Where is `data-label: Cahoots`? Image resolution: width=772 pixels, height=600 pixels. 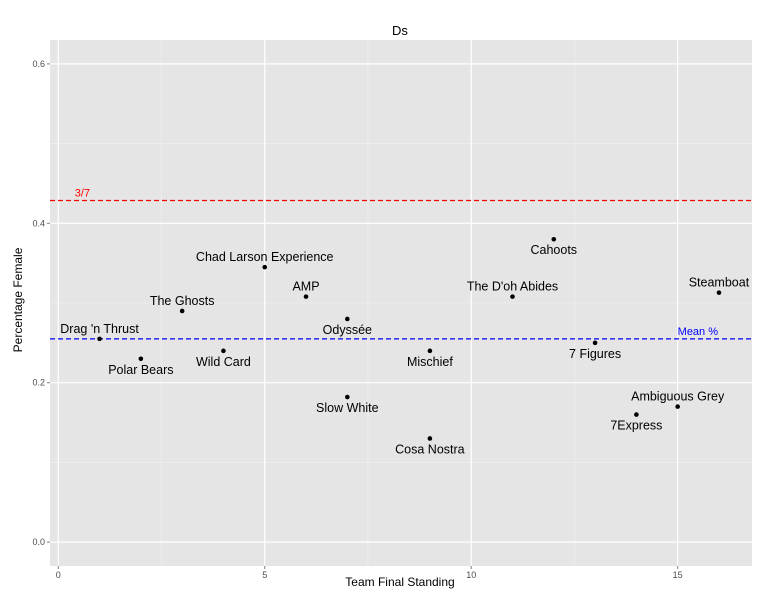
data-label: Cahoots is located at coordinates (554, 250).